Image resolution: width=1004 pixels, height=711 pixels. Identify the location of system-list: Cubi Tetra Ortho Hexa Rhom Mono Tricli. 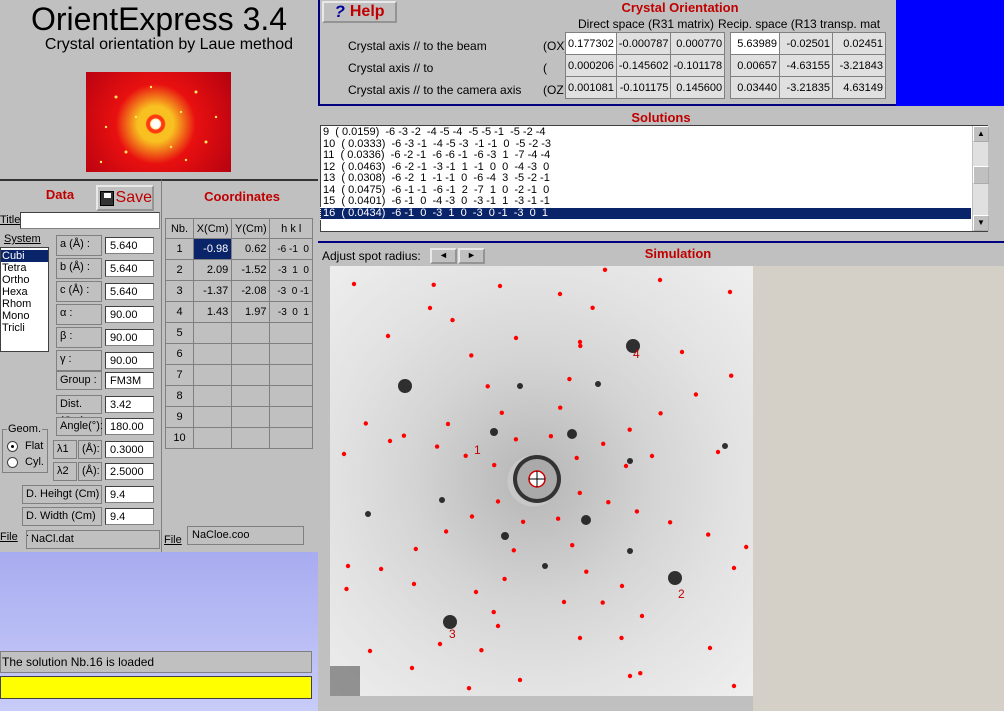
(24, 299).